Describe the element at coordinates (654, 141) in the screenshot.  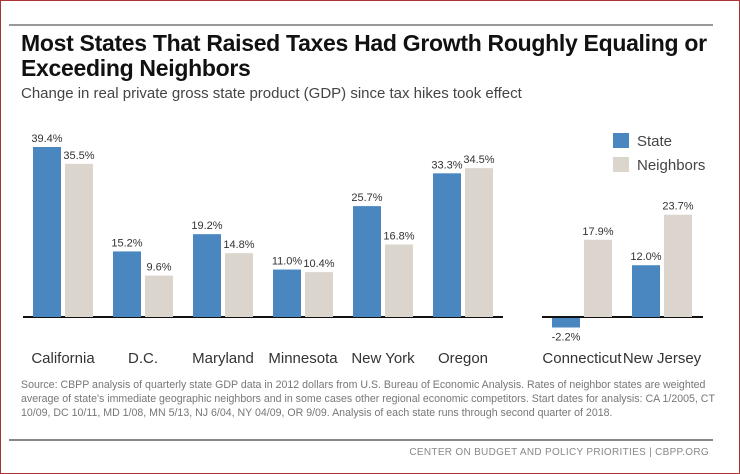
I see `legend-label: State` at that location.